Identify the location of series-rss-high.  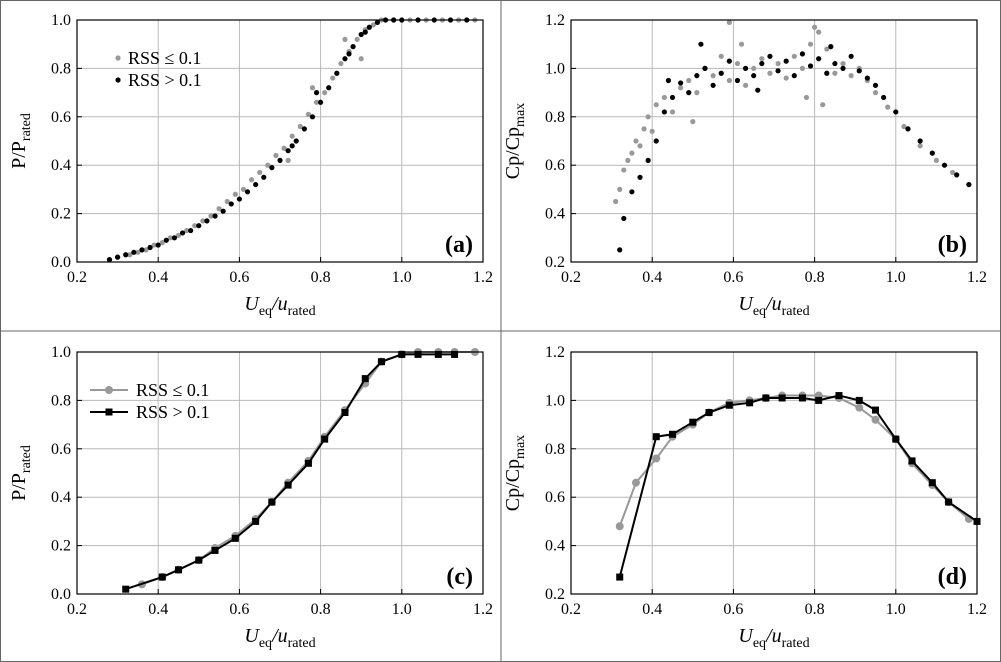
(794, 147).